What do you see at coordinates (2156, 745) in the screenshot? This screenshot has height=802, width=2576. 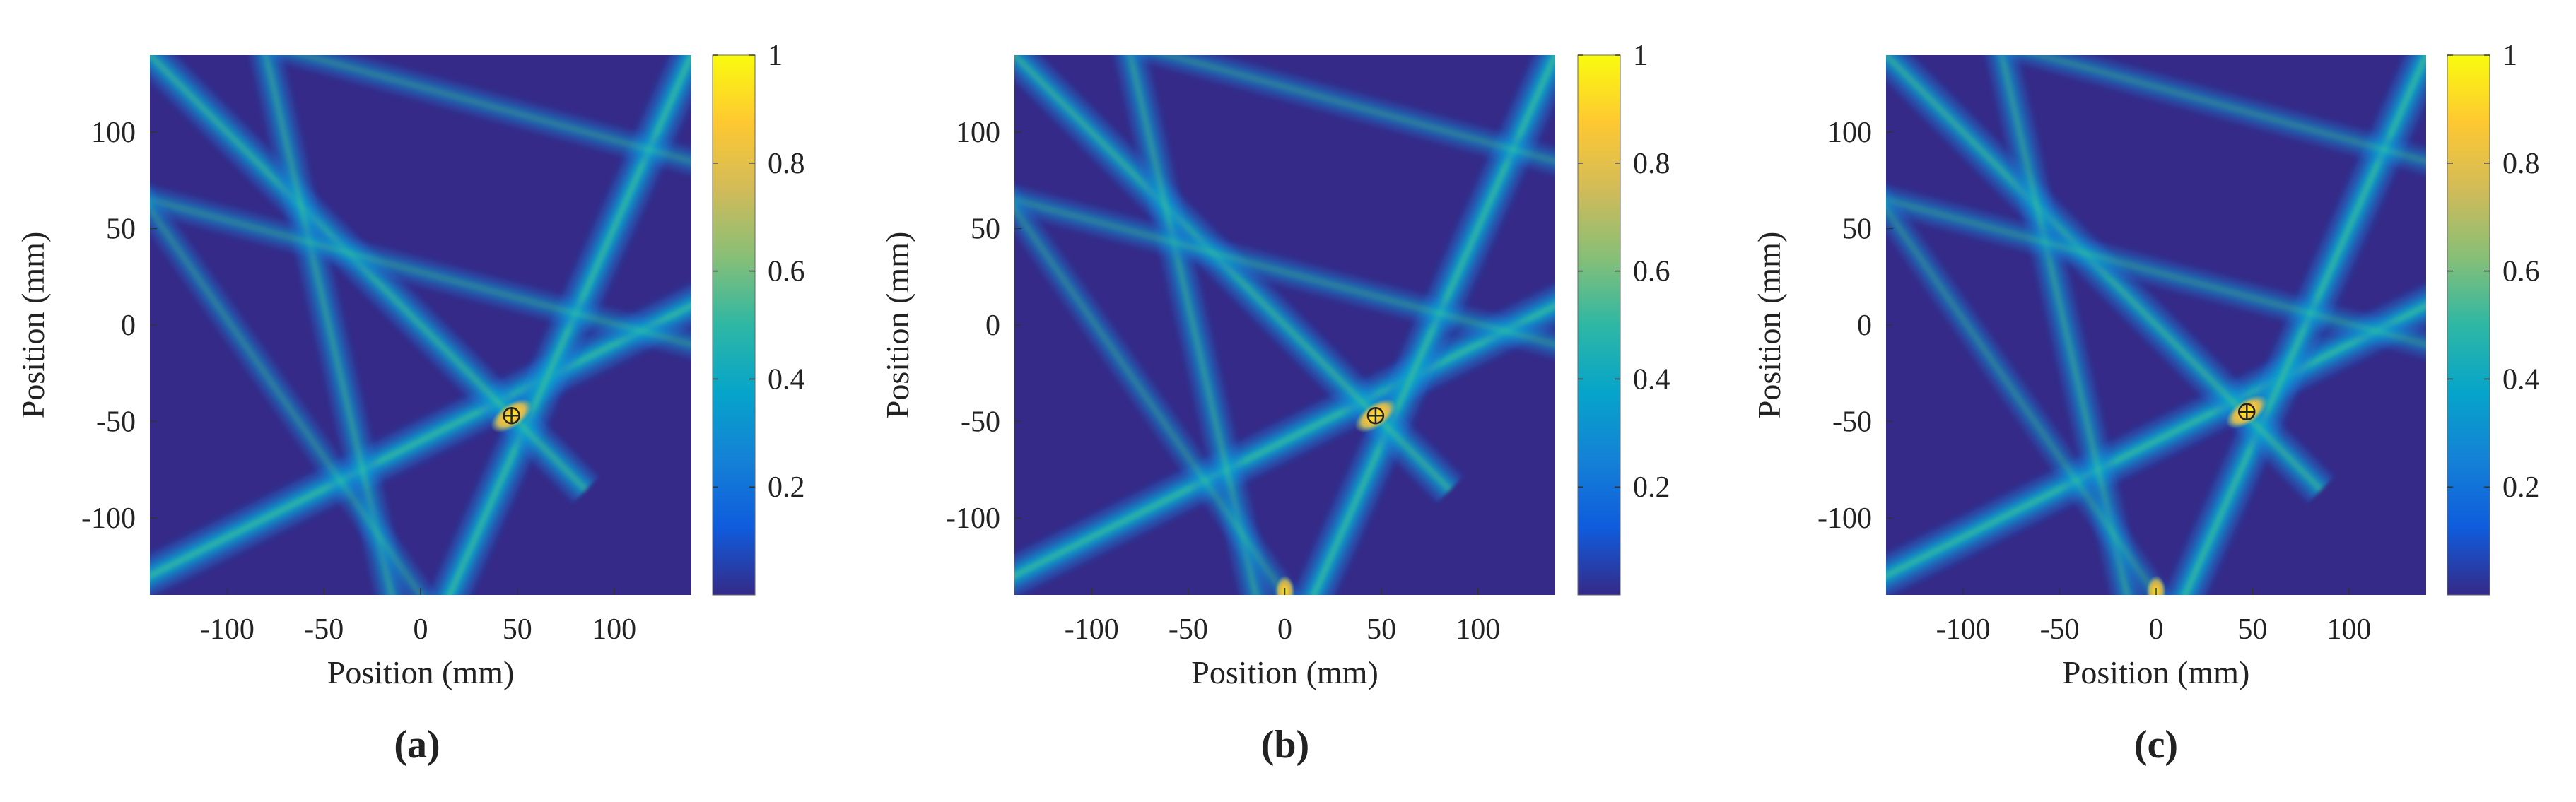 I see `panel-label: (c)` at bounding box center [2156, 745].